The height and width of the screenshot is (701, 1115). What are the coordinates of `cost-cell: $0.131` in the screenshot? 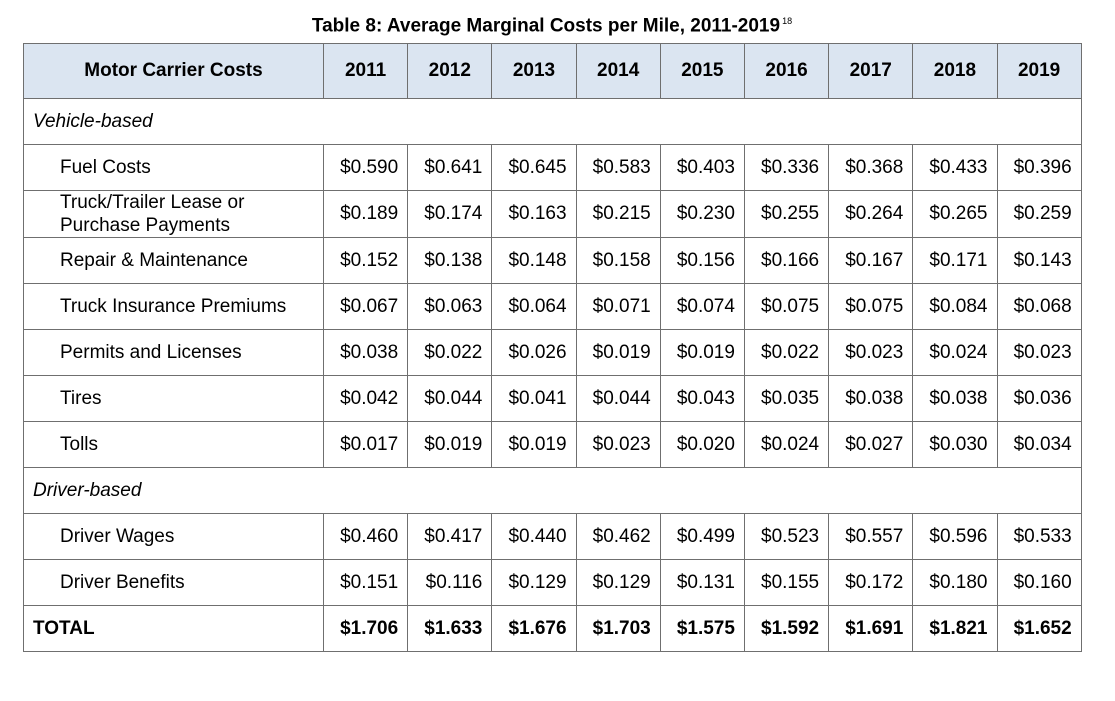 It's located at (702, 582).